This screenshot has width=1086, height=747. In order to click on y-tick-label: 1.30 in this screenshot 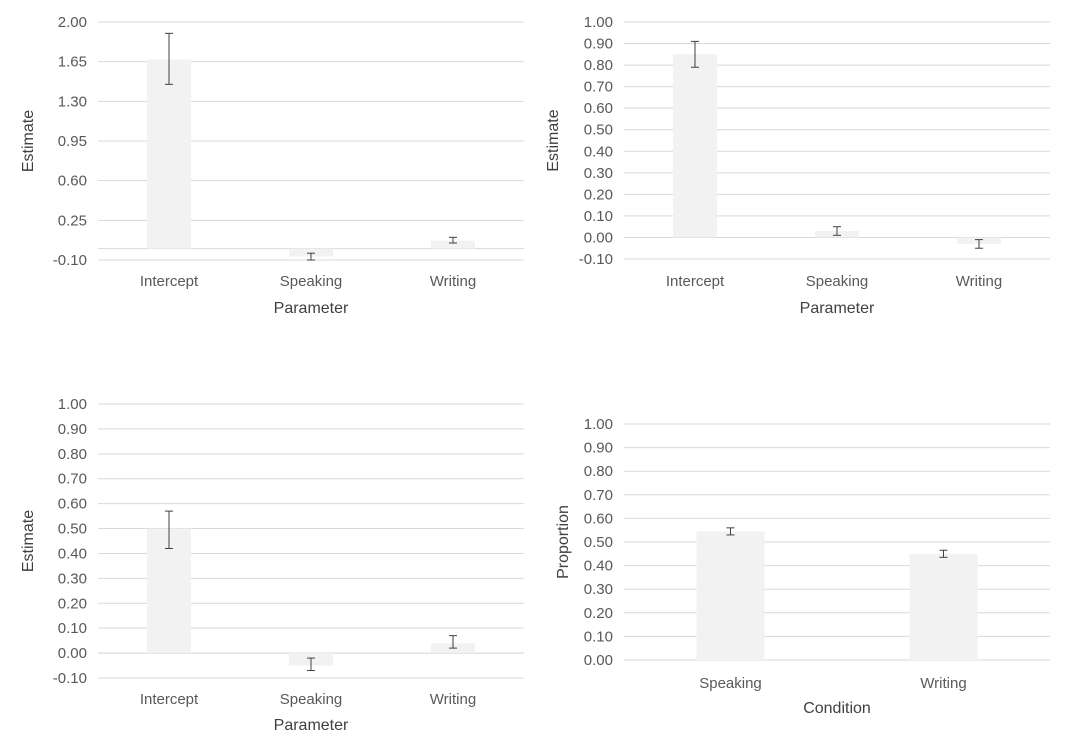, I will do `click(72, 101)`.